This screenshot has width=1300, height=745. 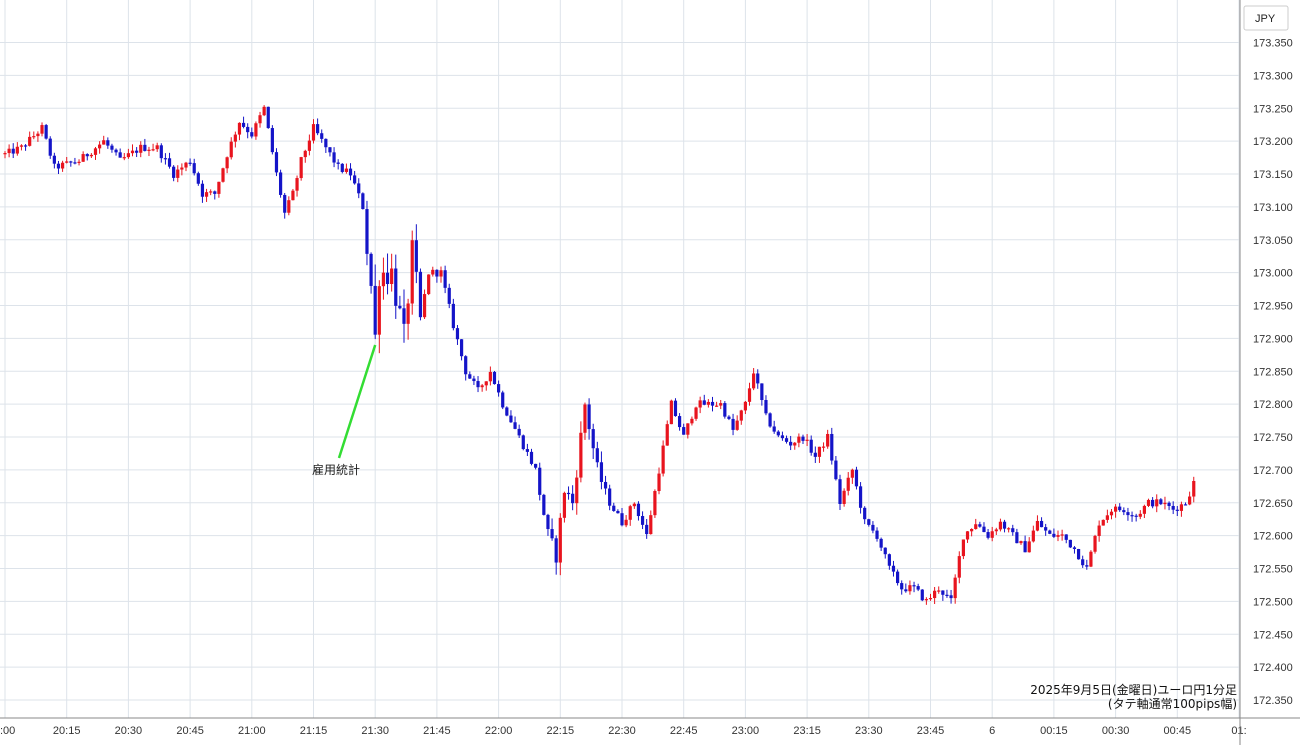 What do you see at coordinates (357, 401) in the screenshot?
I see `annotation-pointer` at bounding box center [357, 401].